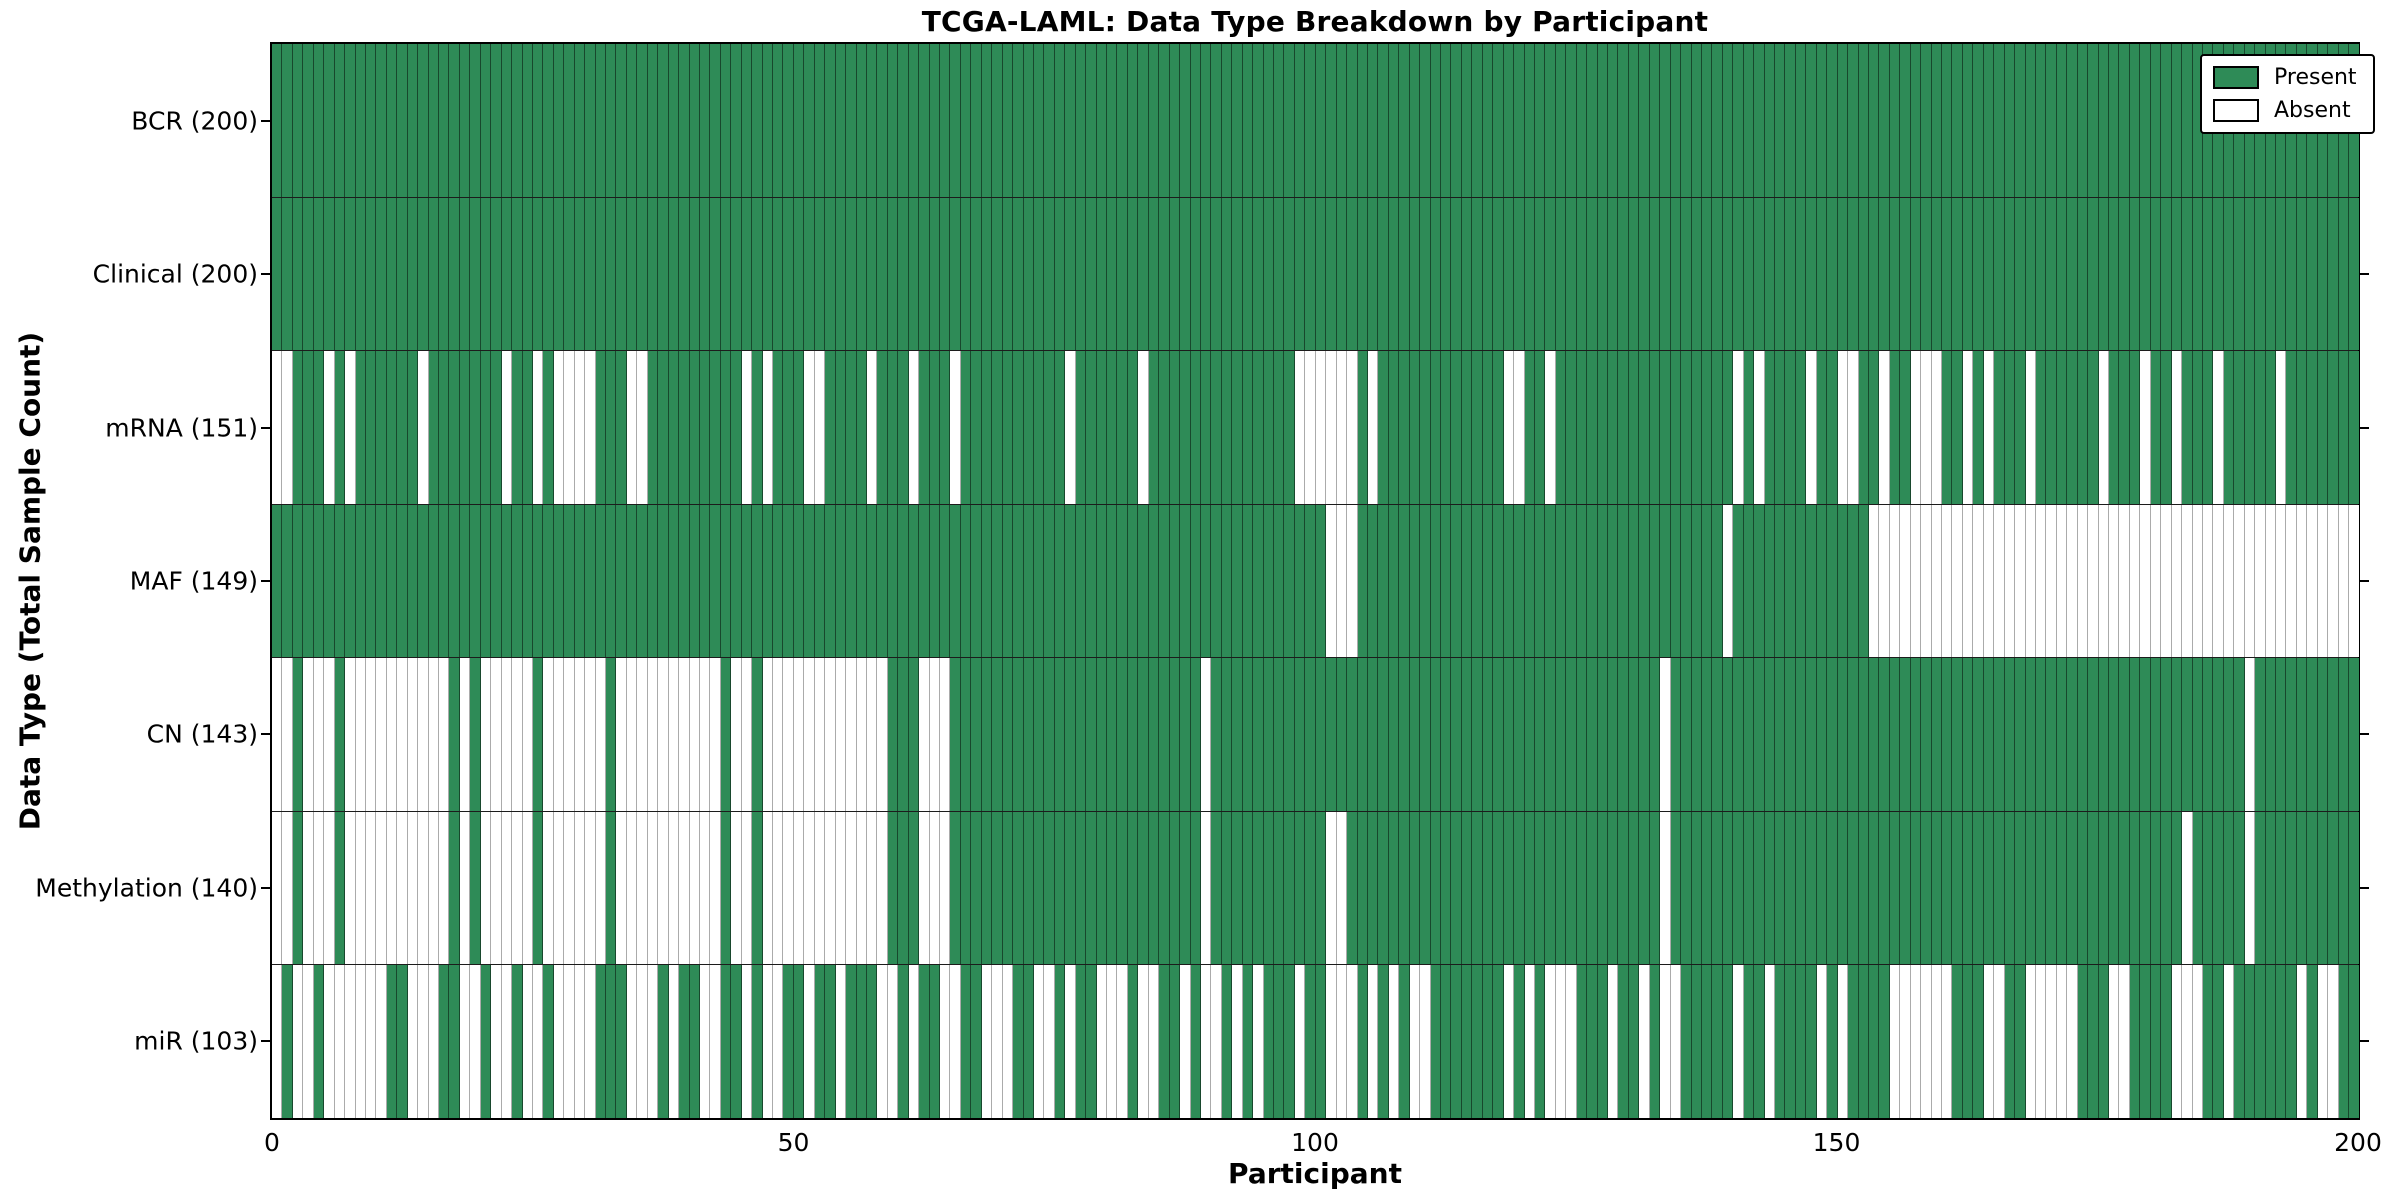  I want to click on cell-Clinical-p29, so click(580, 274).